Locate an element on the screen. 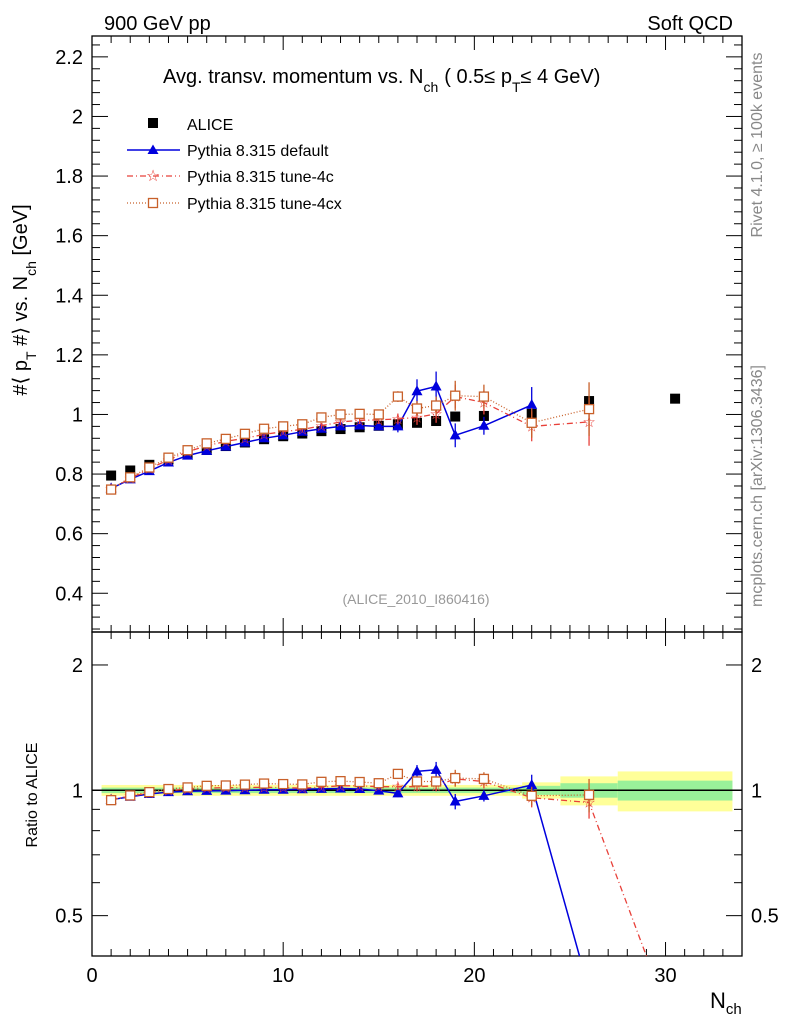  legend-marker-tune4cx is located at coordinates (153, 203).